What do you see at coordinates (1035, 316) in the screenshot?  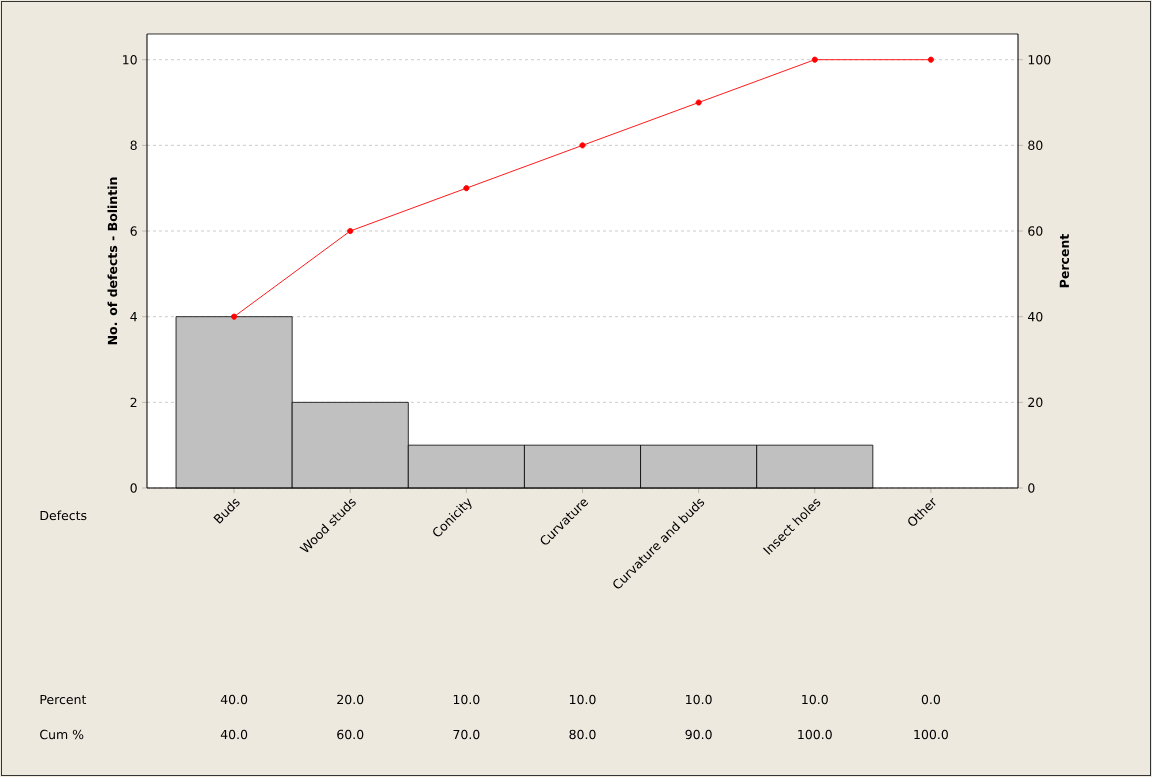 I see `y2-tick-label: 40` at bounding box center [1035, 316].